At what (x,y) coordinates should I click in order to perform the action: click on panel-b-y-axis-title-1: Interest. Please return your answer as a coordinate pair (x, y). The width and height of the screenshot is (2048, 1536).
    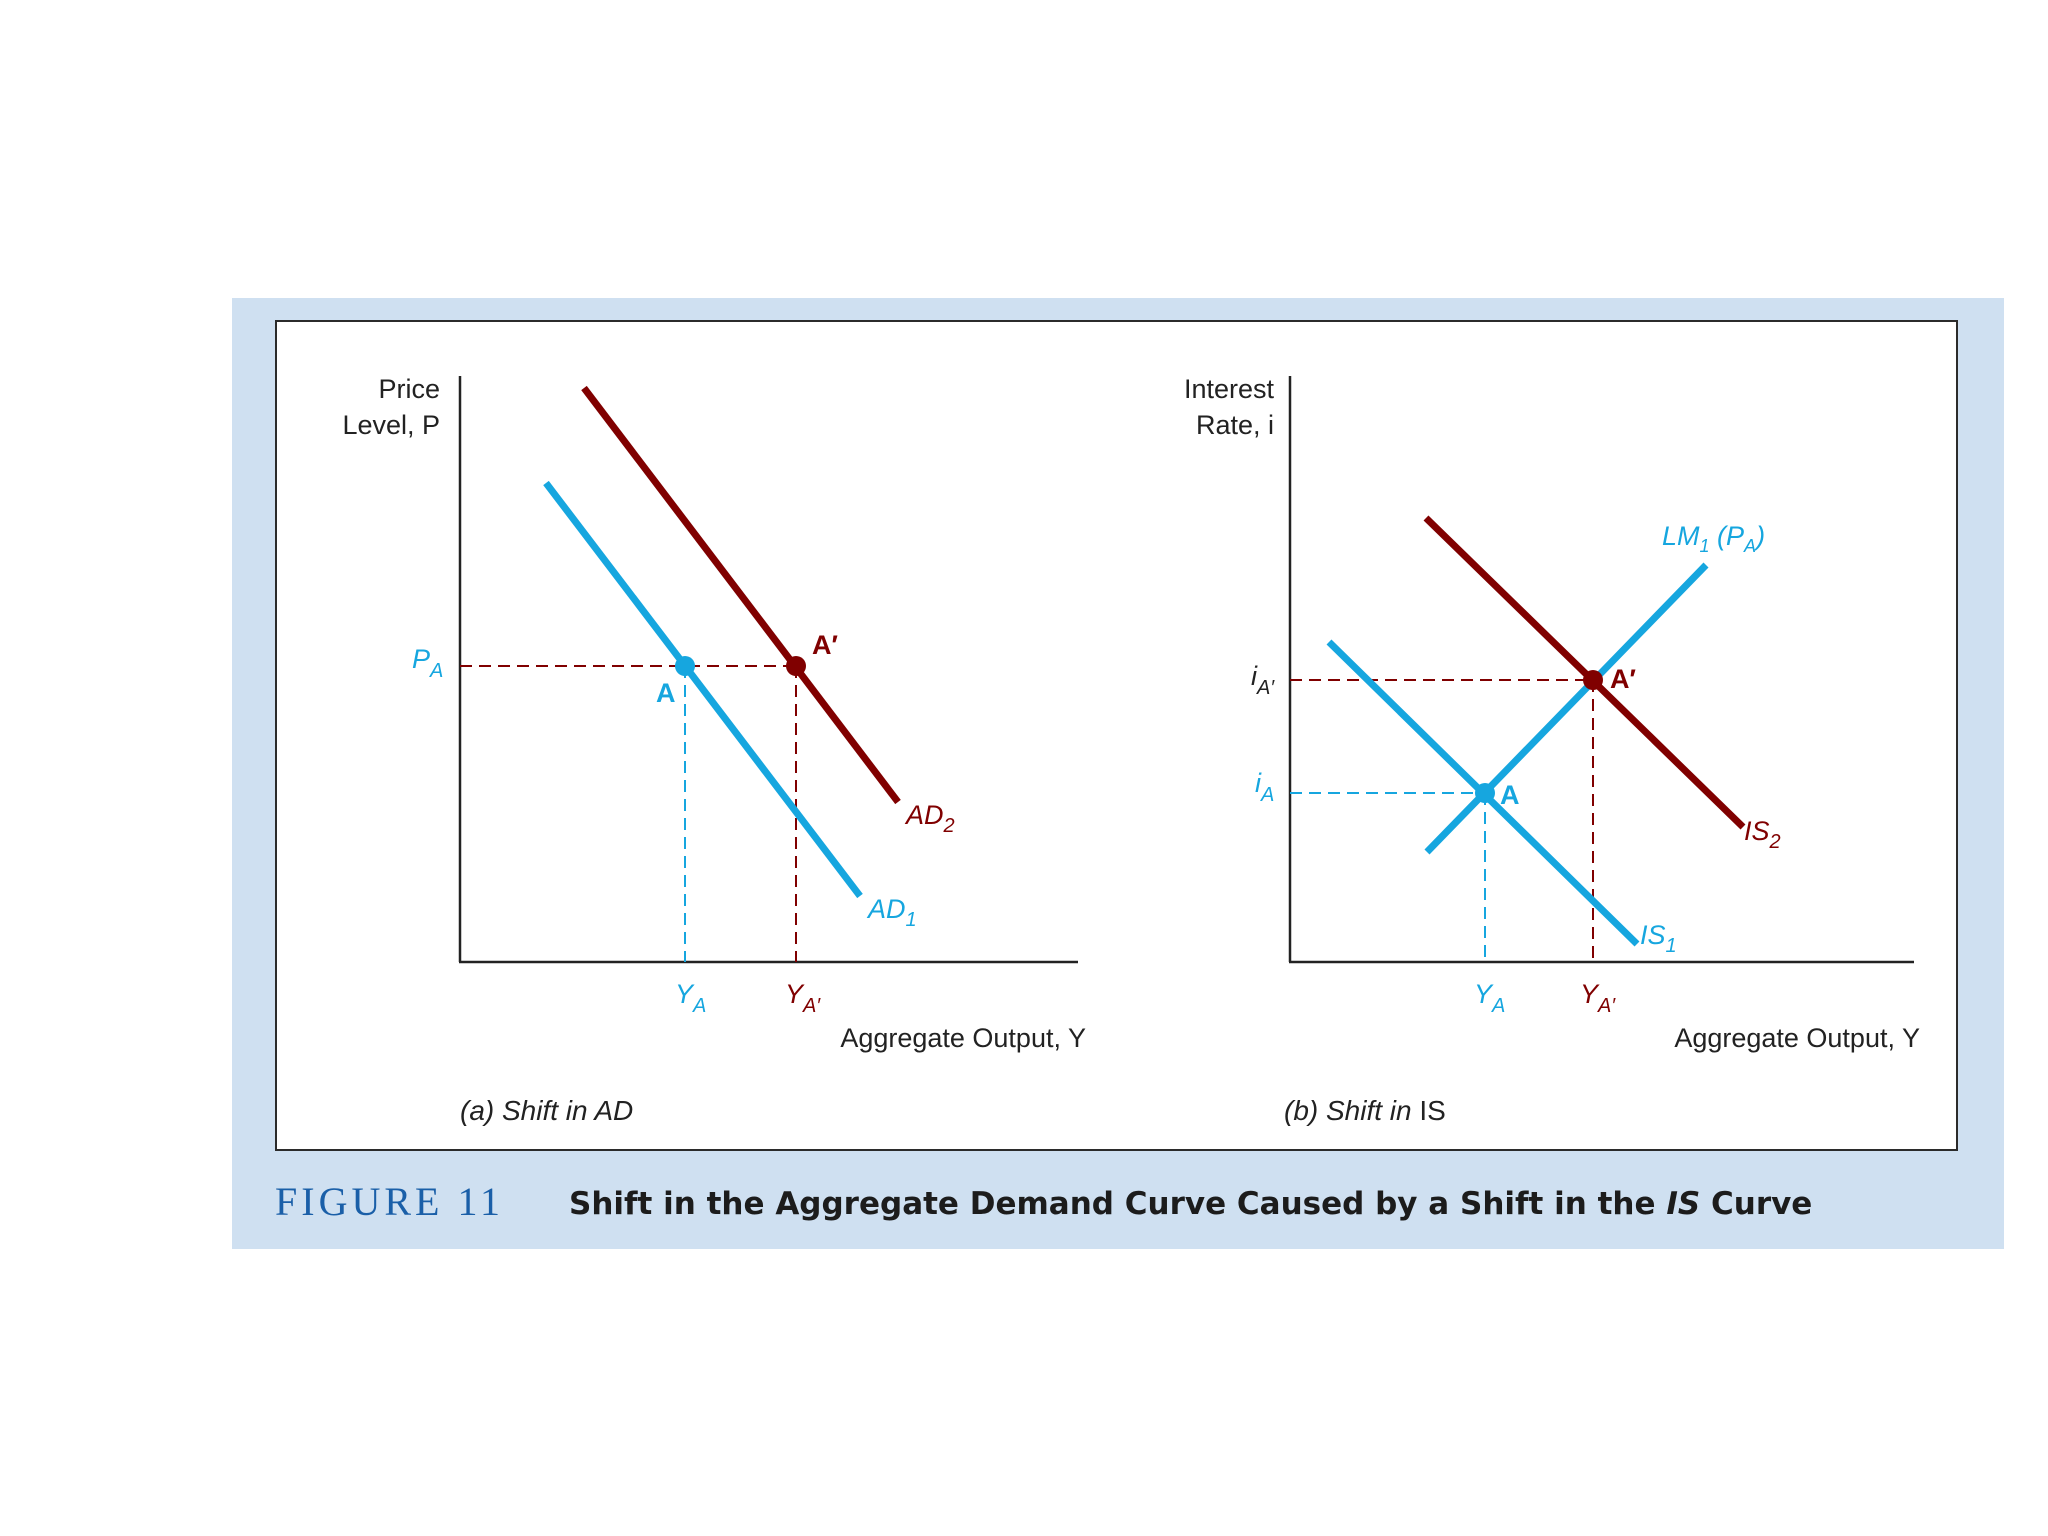
    Looking at the image, I should click on (1229, 389).